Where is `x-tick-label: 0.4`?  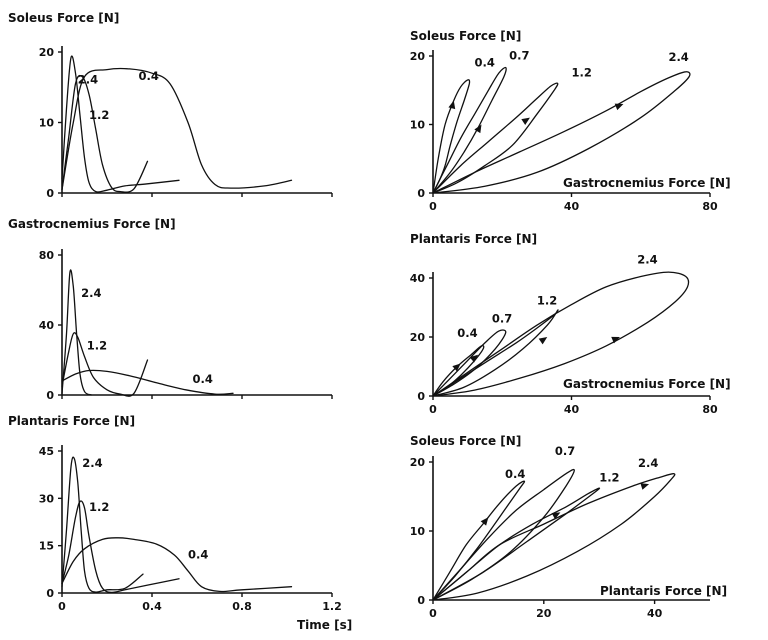
x-tick-label: 0.4 is located at coordinates (152, 606).